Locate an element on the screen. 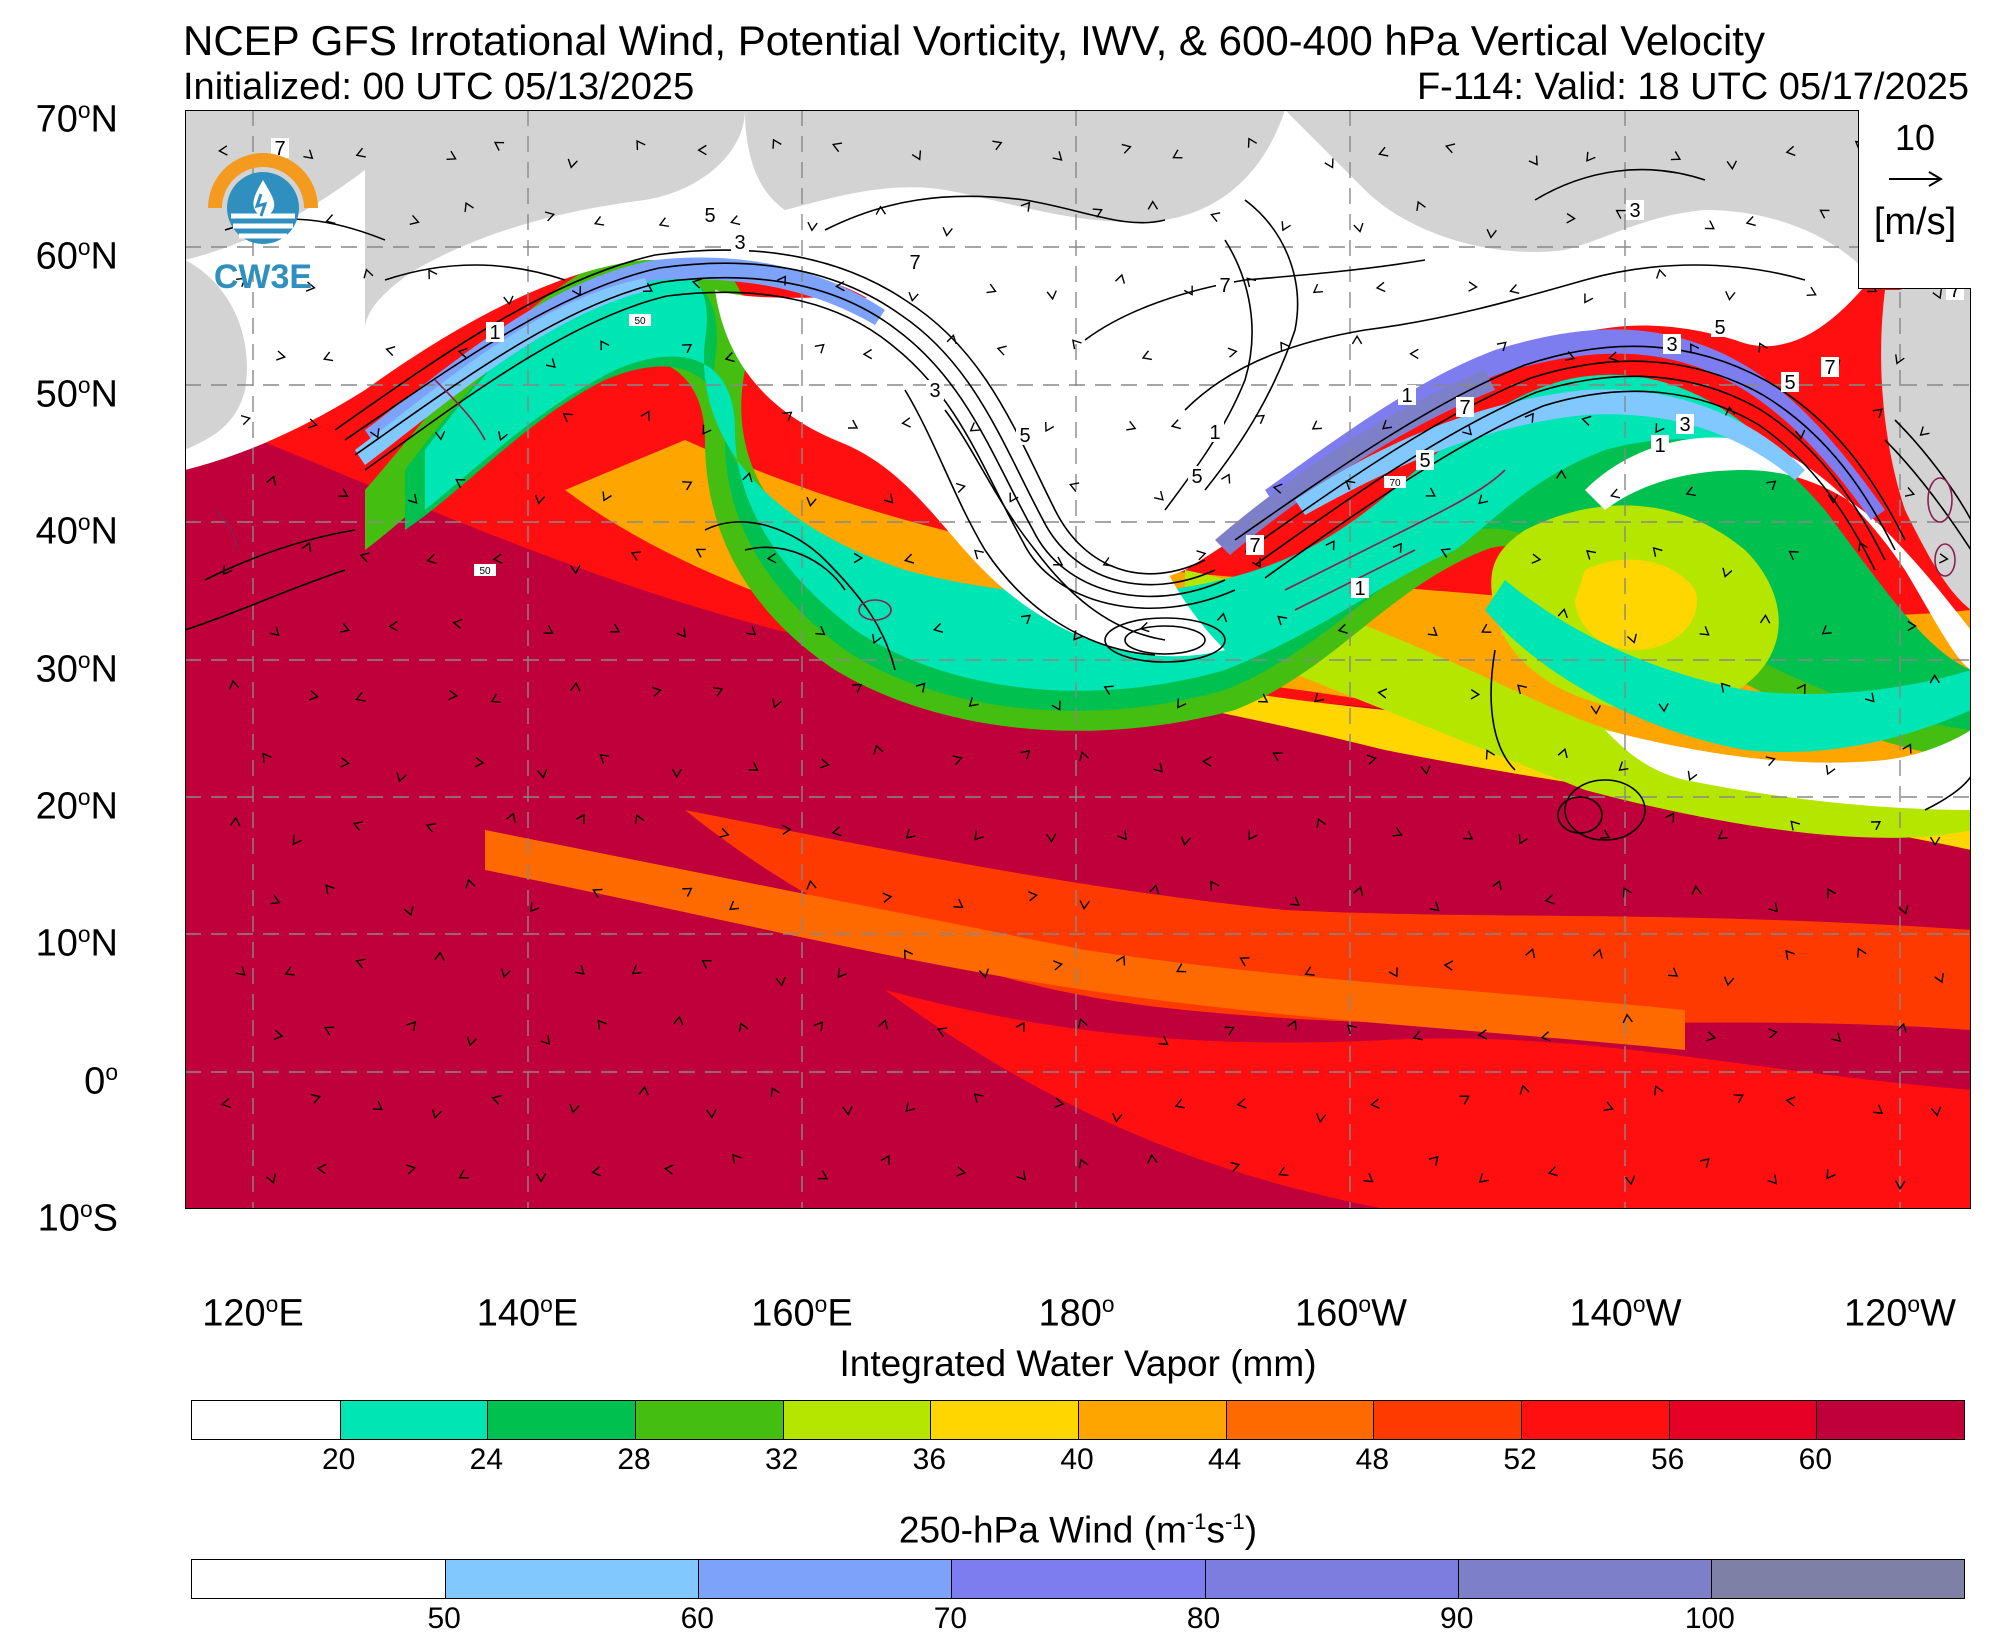 The height and width of the screenshot is (1647, 2011). latitude-label: 70oN is located at coordinates (76, 119).